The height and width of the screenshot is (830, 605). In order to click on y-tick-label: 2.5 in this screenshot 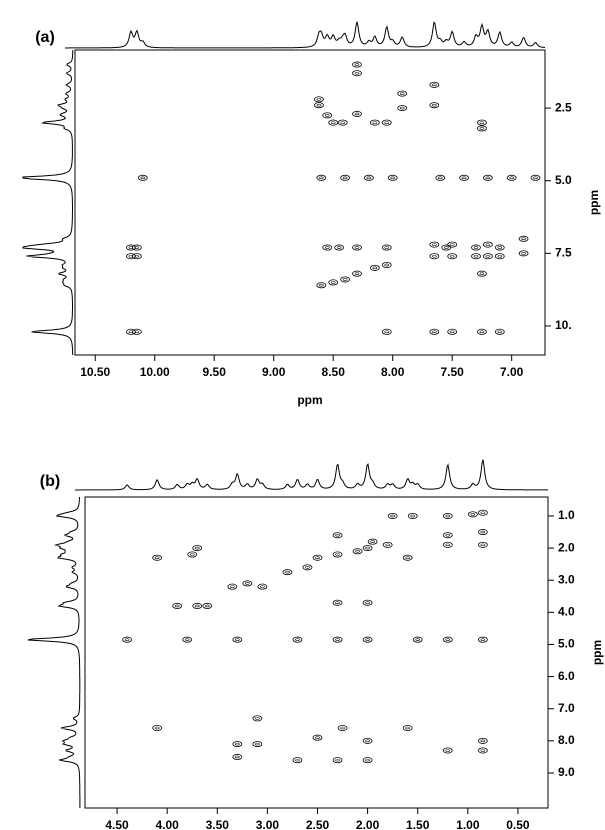, I will do `click(563, 107)`.